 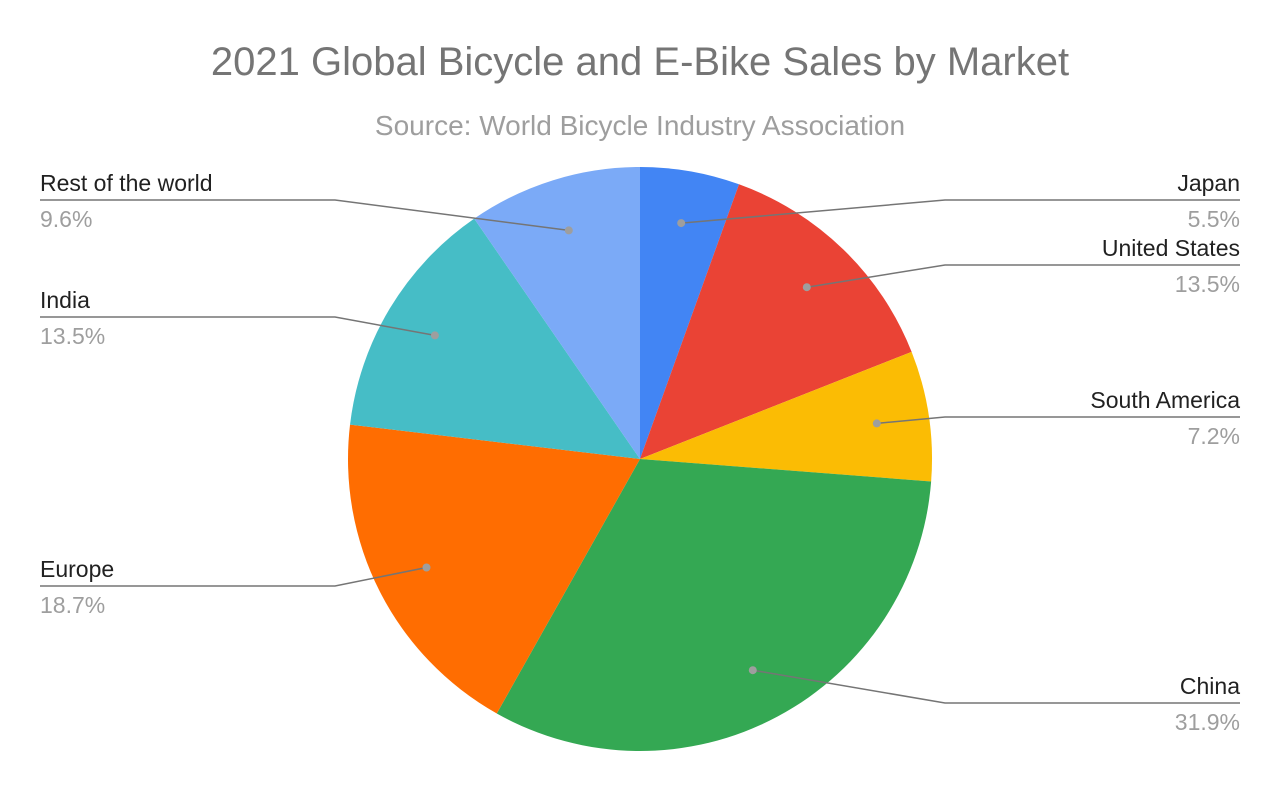 What do you see at coordinates (434, 335) in the screenshot?
I see `callout-dot-india` at bounding box center [434, 335].